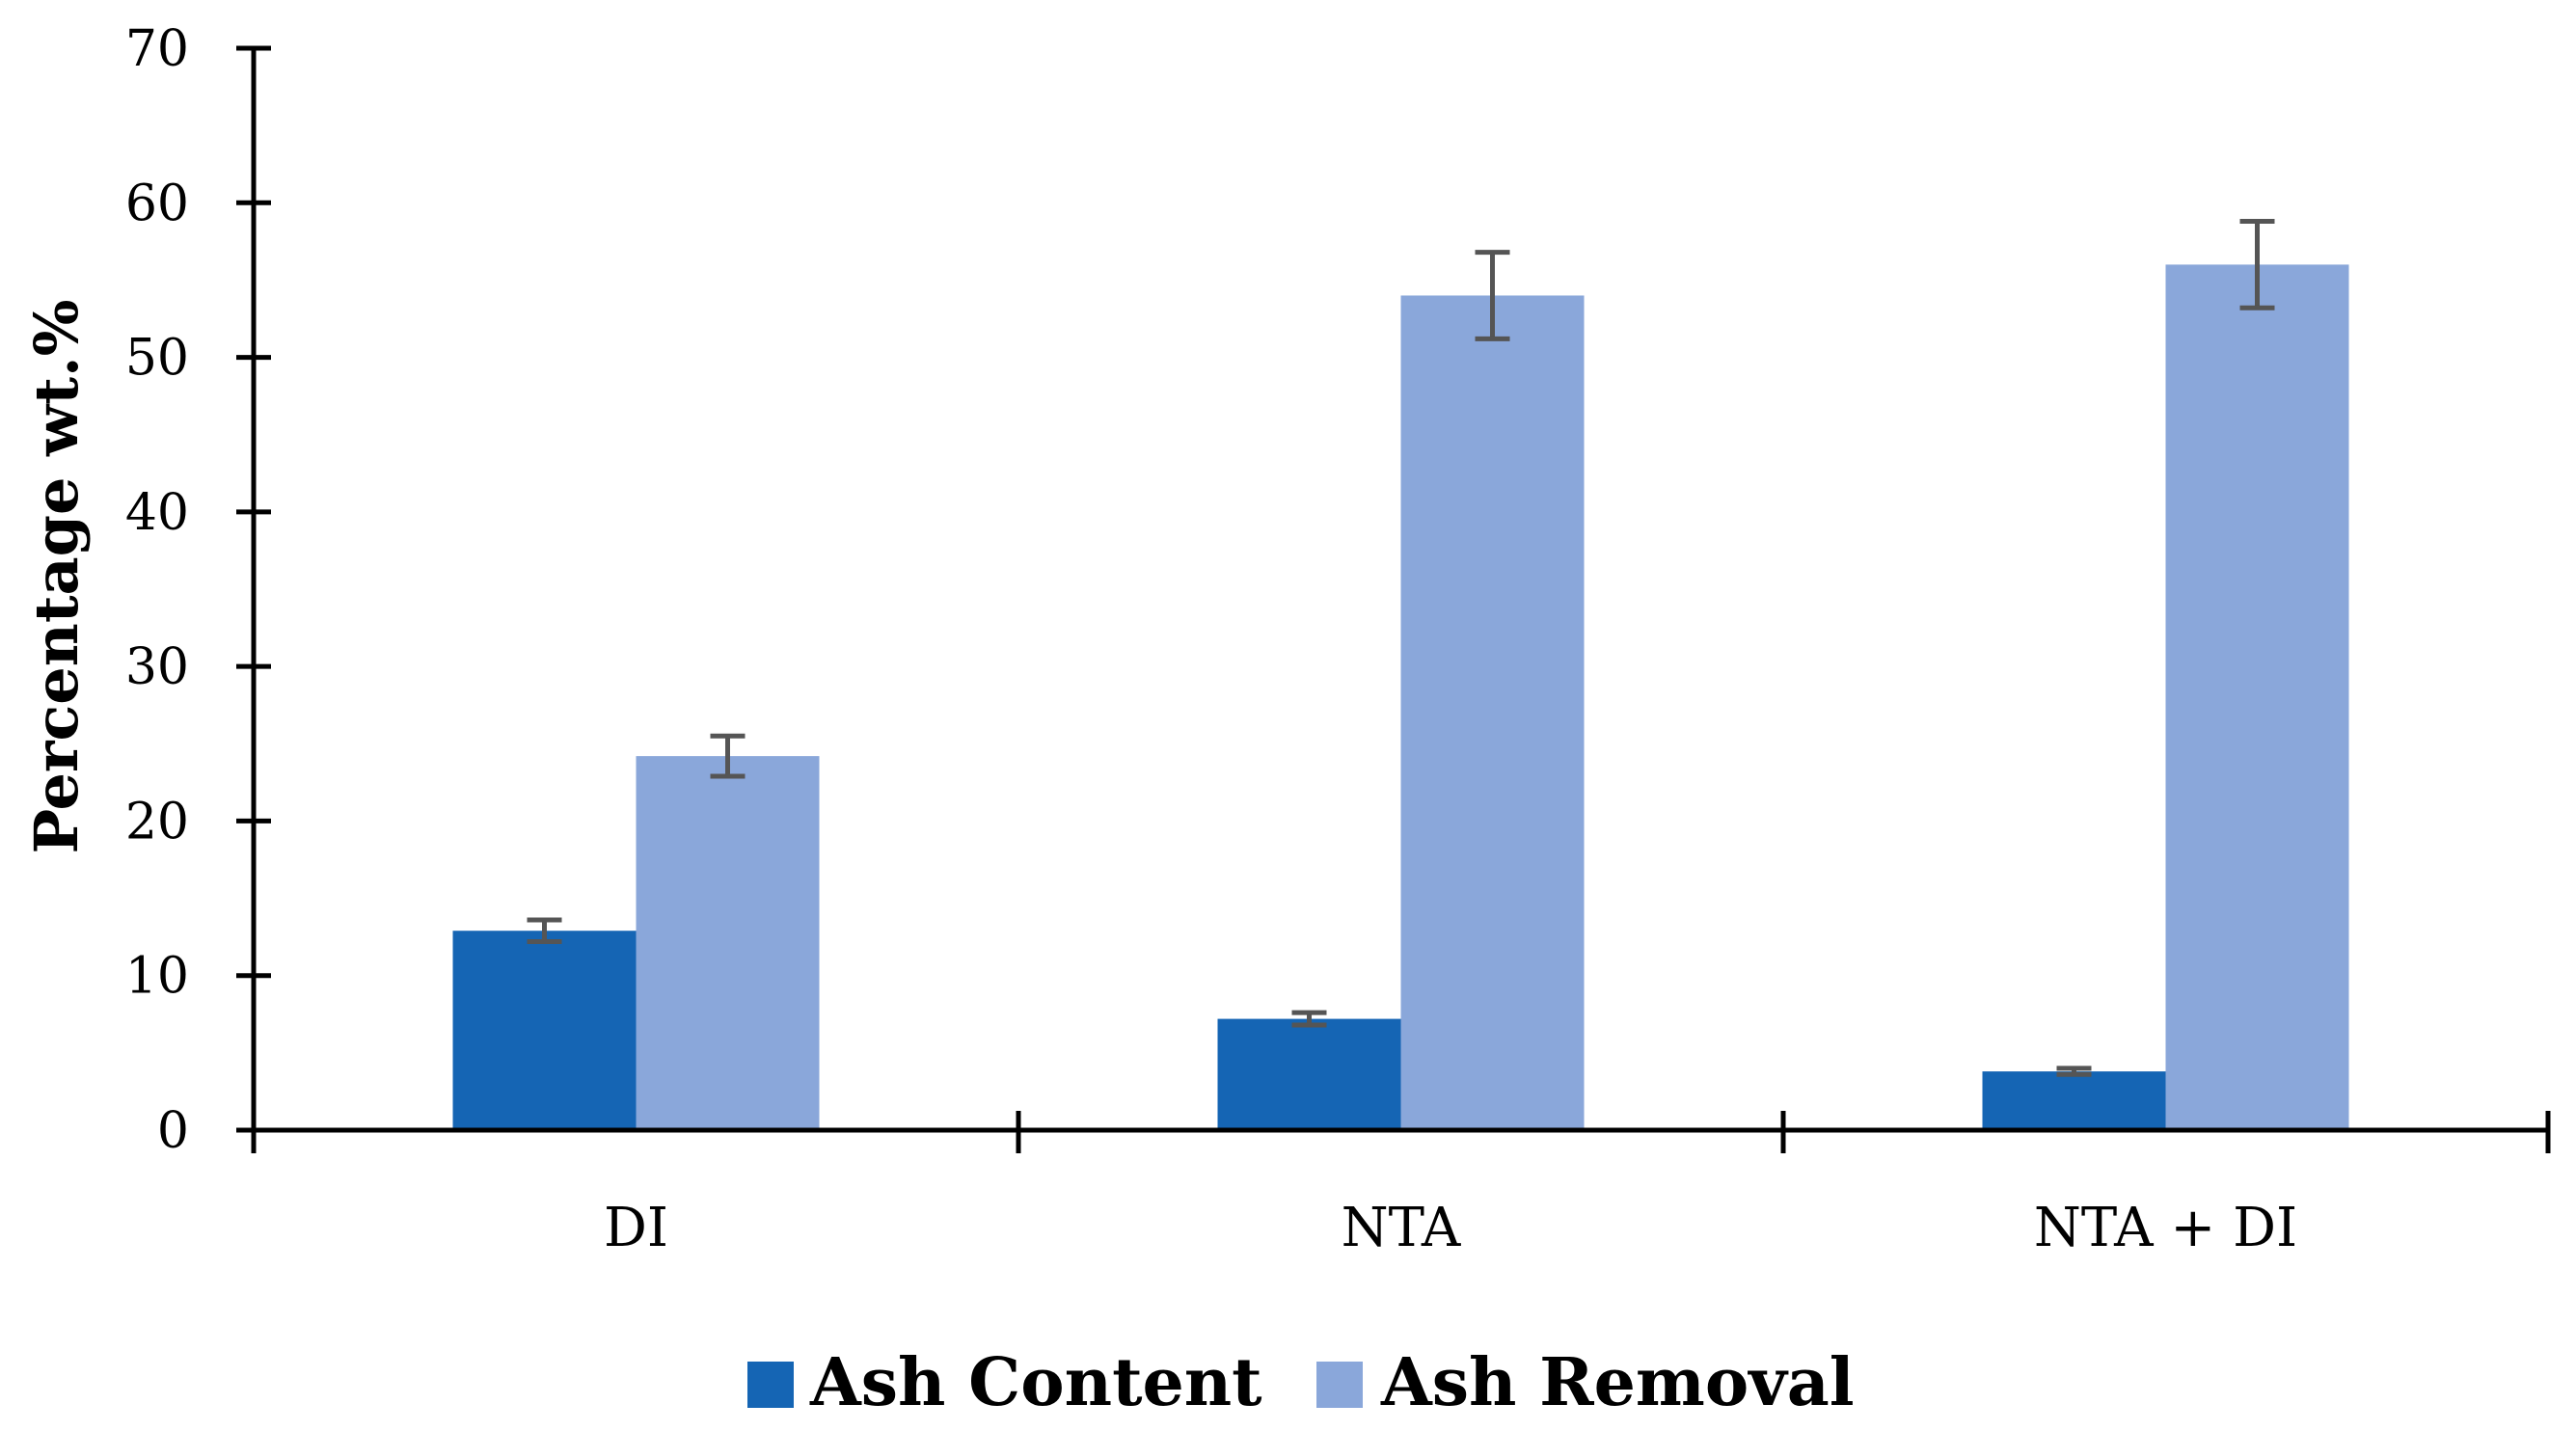 This screenshot has width=2576, height=1431. I want to click on y-tick-label-10: 10, so click(157, 977).